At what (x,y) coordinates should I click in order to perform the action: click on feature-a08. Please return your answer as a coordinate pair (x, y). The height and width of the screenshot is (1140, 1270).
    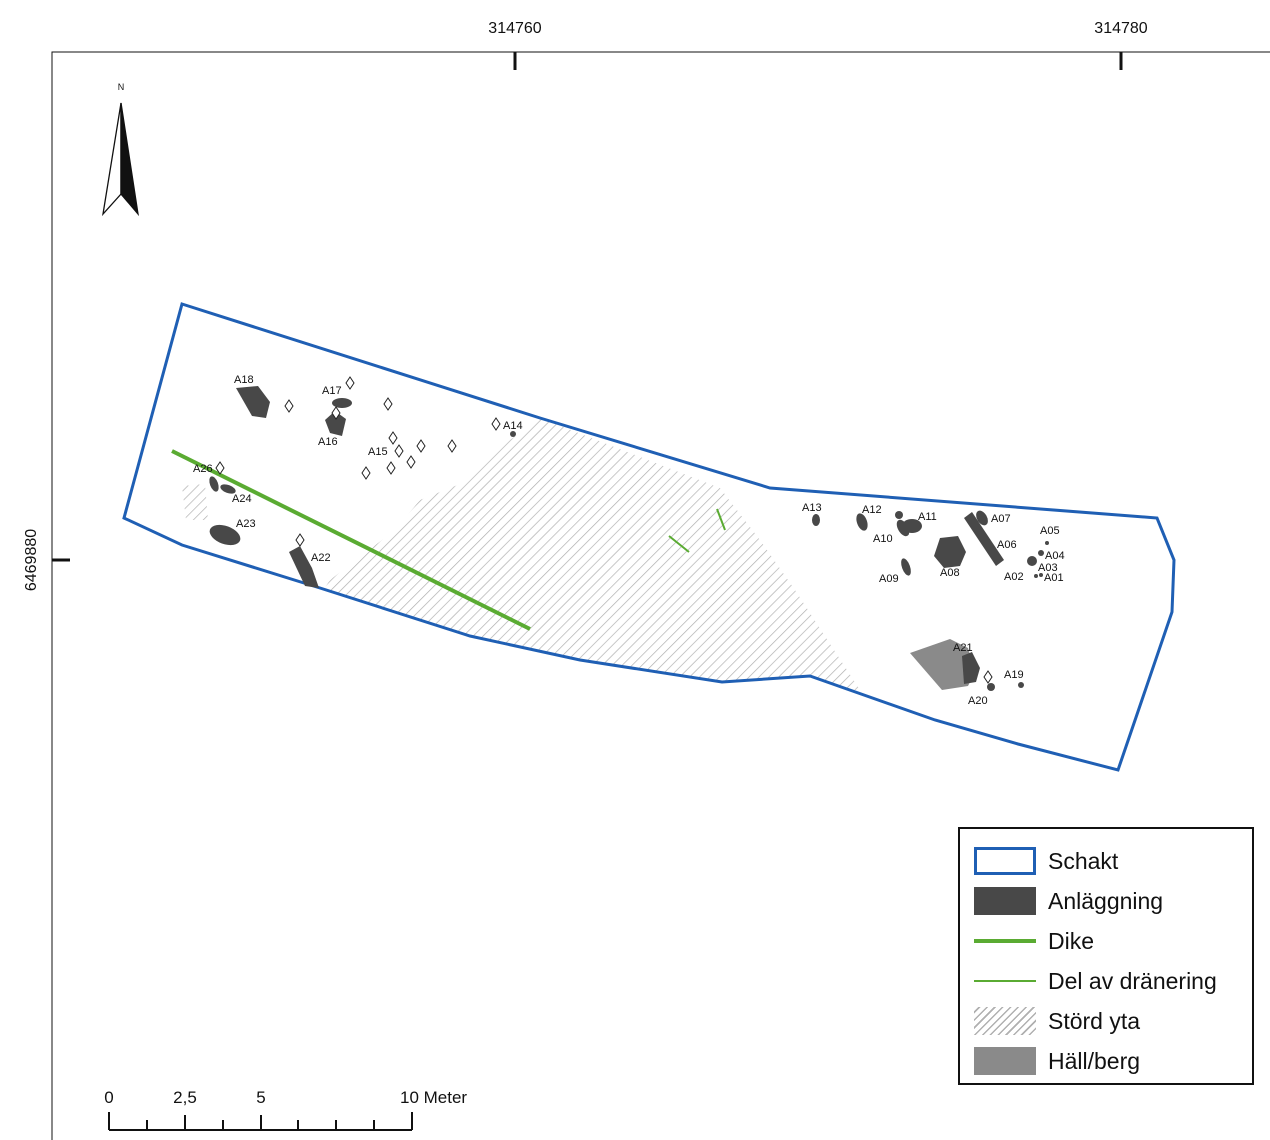
    Looking at the image, I should click on (950, 552).